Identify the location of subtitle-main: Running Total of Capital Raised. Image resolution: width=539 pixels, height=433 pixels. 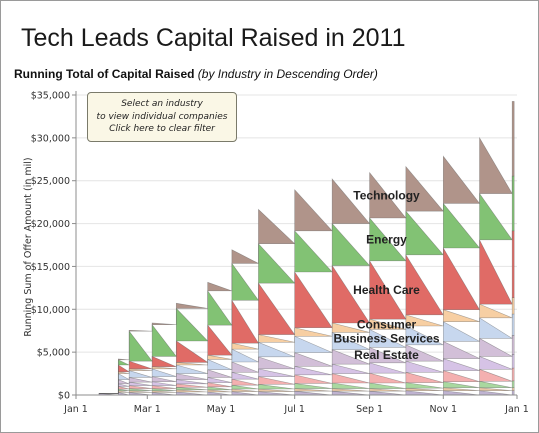
(104, 74).